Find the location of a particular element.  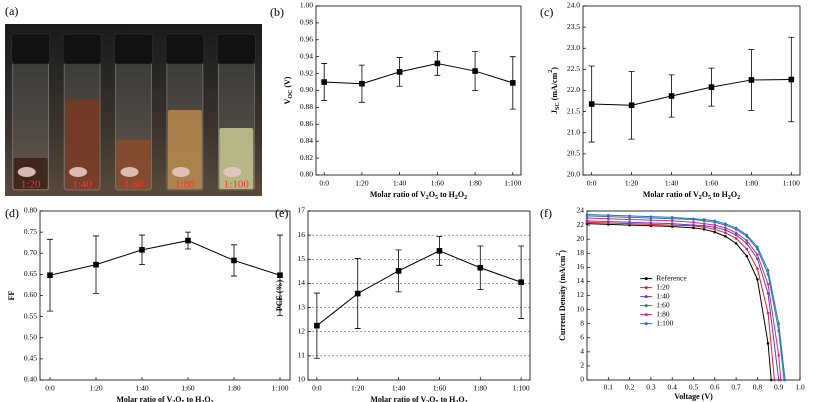

y-tick-label: 0.98 is located at coordinates (306, 22).